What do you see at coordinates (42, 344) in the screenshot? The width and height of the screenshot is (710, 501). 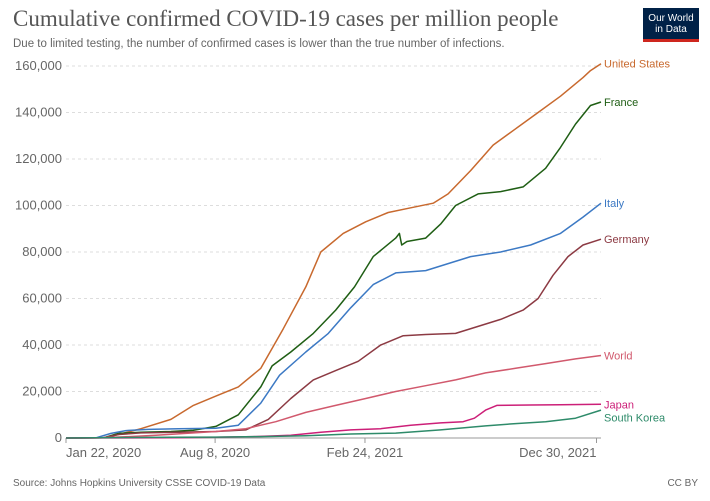 I see `y-tick-label: 40,000` at bounding box center [42, 344].